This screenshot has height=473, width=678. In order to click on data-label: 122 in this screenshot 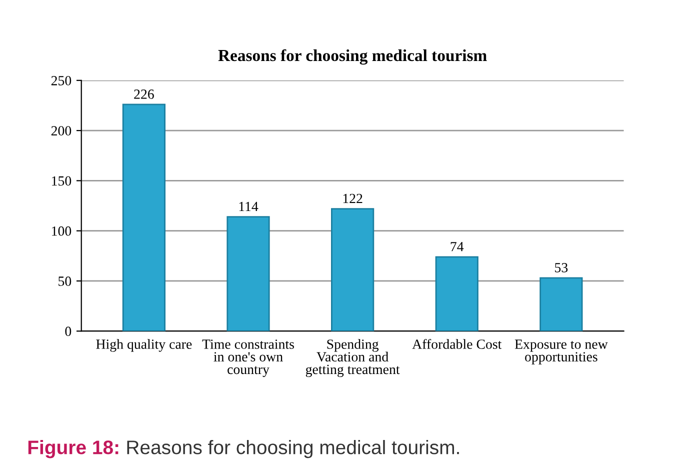, I will do `click(352, 199)`.